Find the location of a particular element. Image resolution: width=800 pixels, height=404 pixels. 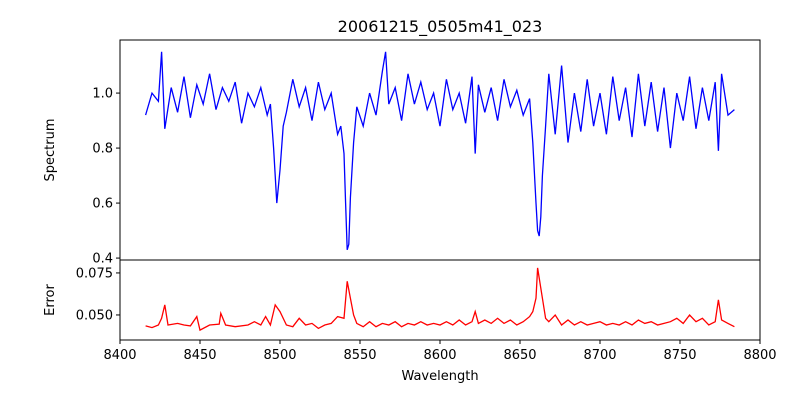

x-tick-label: 8500 is located at coordinates (279, 355).